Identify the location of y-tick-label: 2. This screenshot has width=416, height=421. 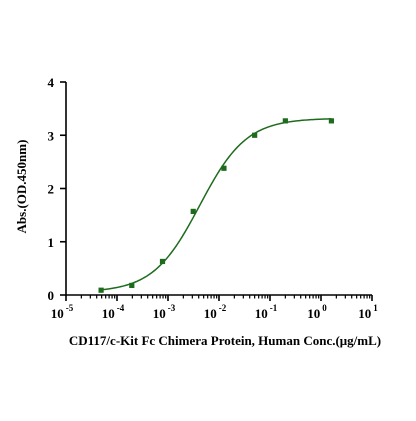
(51, 189).